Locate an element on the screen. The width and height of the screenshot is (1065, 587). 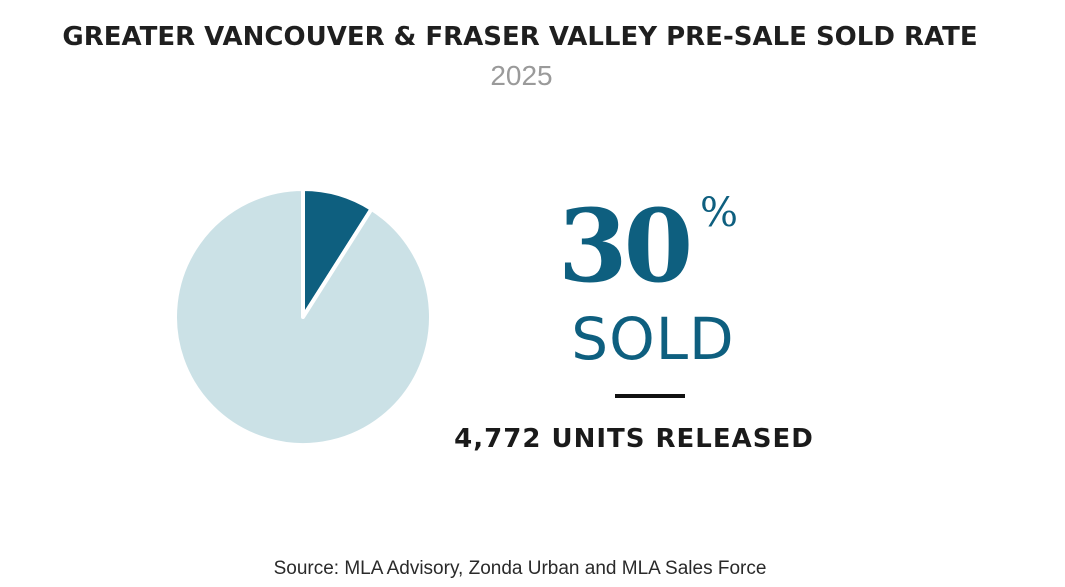
pie-svg is located at coordinates (303, 317).